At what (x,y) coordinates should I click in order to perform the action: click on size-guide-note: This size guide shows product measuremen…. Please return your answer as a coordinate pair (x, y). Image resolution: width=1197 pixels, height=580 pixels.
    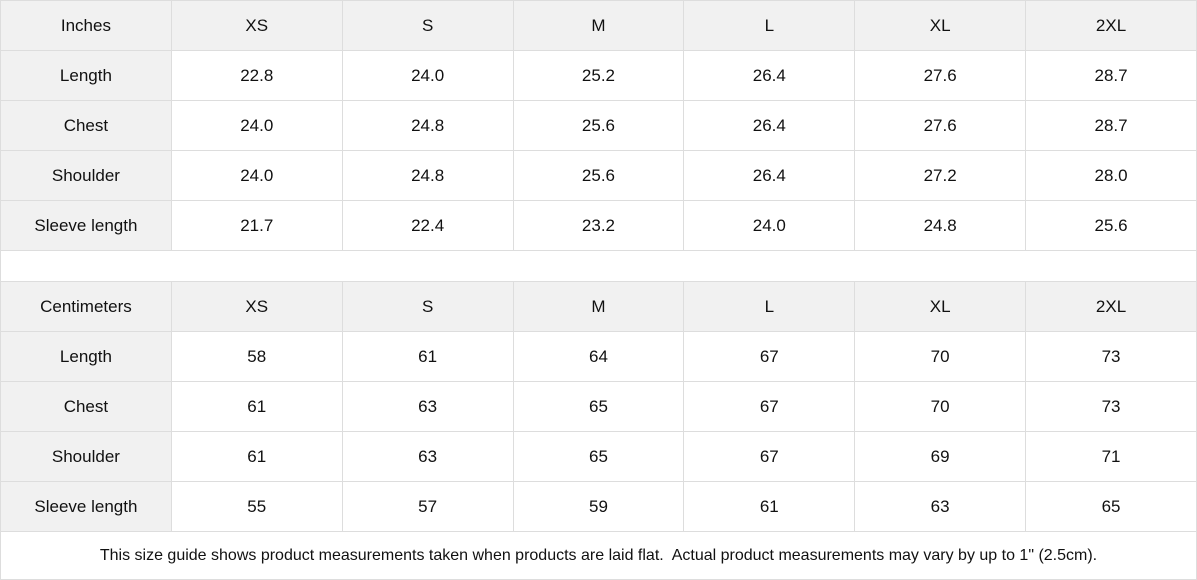
    Looking at the image, I should click on (598, 556).